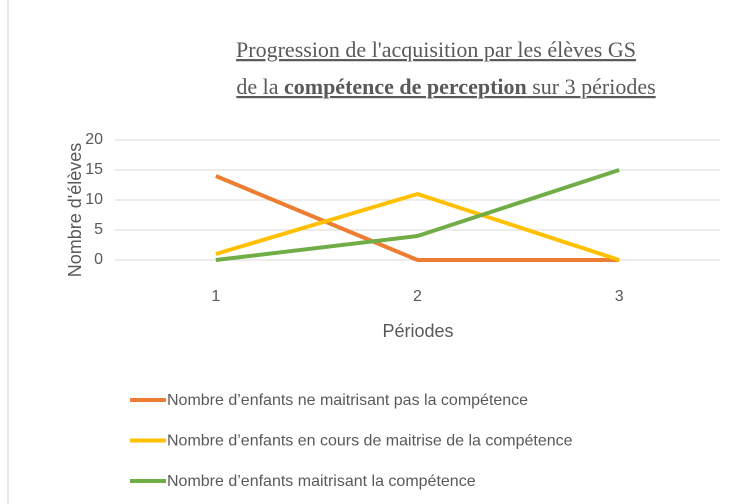 The height and width of the screenshot is (504, 736). What do you see at coordinates (94, 169) in the screenshot?
I see `y-tick-label: 15` at bounding box center [94, 169].